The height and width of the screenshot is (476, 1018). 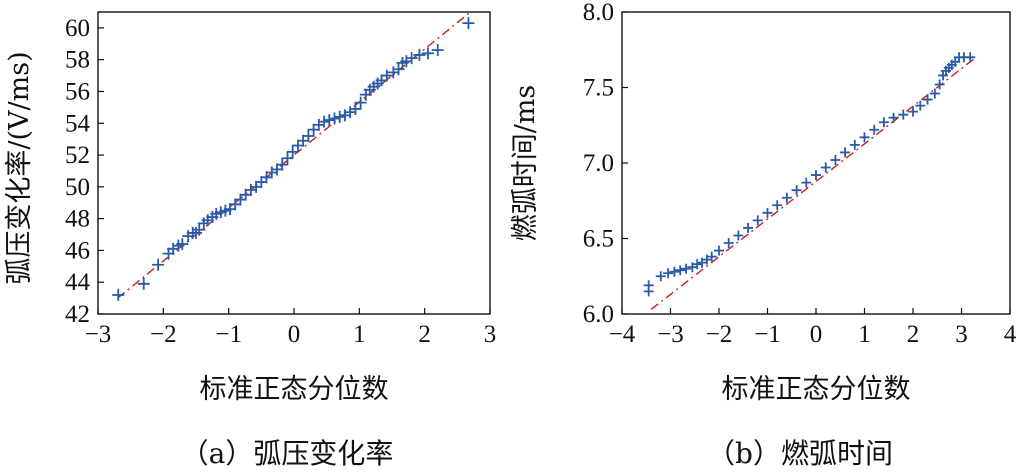 I want to click on panel-b-xtick-label: −2, so click(x=719, y=334).